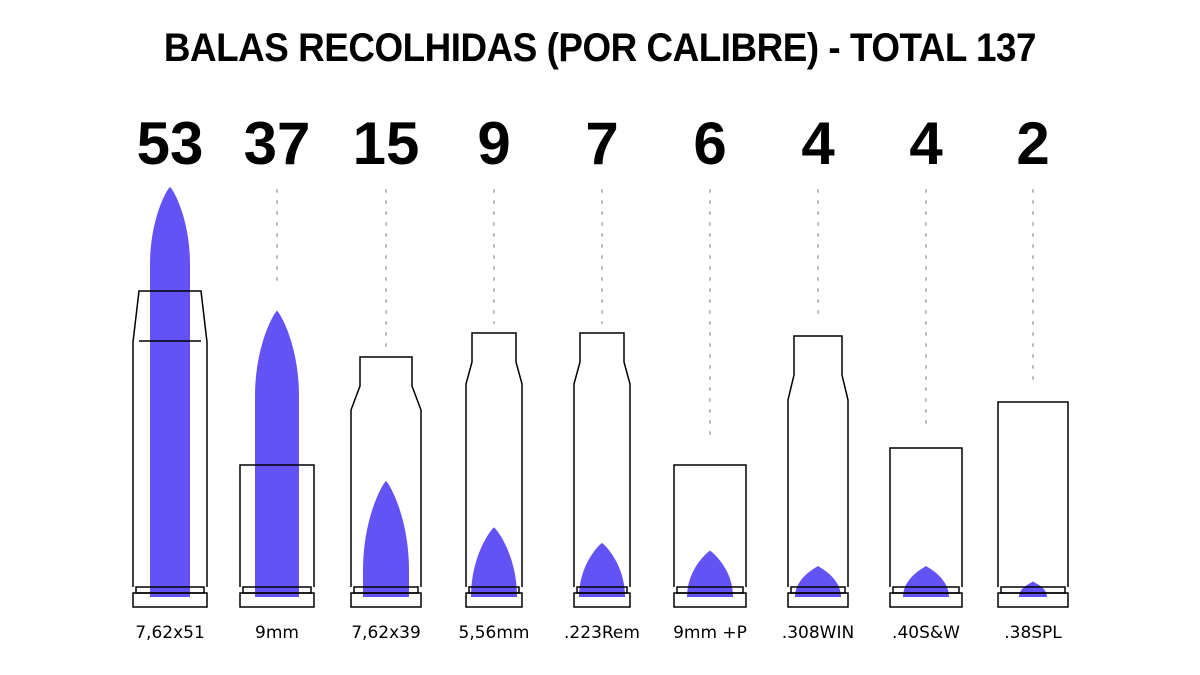 This screenshot has height=675, width=1200. What do you see at coordinates (386, 633) in the screenshot?
I see `caliber-label: 7,62x39` at bounding box center [386, 633].